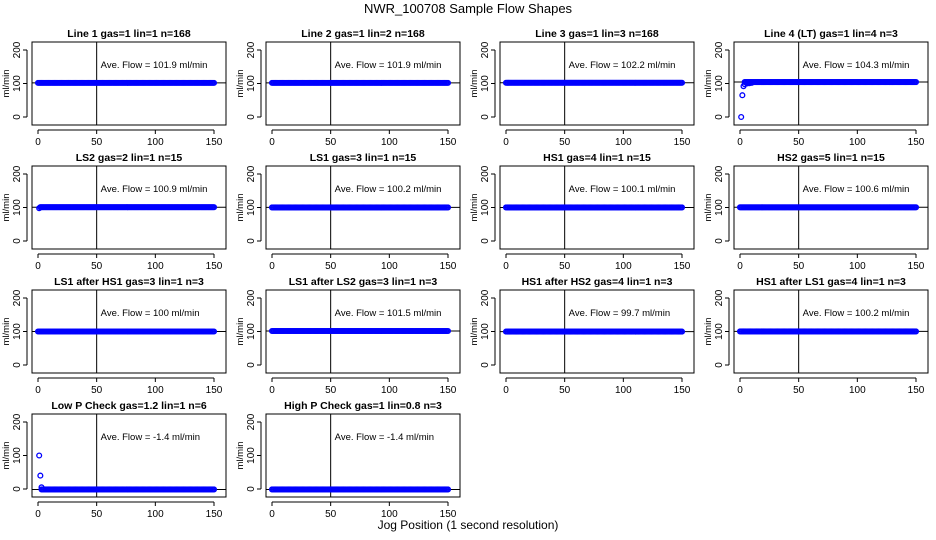  Describe the element at coordinates (363, 406) in the screenshot. I see `panel-title: High P Check gas=1 lin=0.8 n=3` at that location.